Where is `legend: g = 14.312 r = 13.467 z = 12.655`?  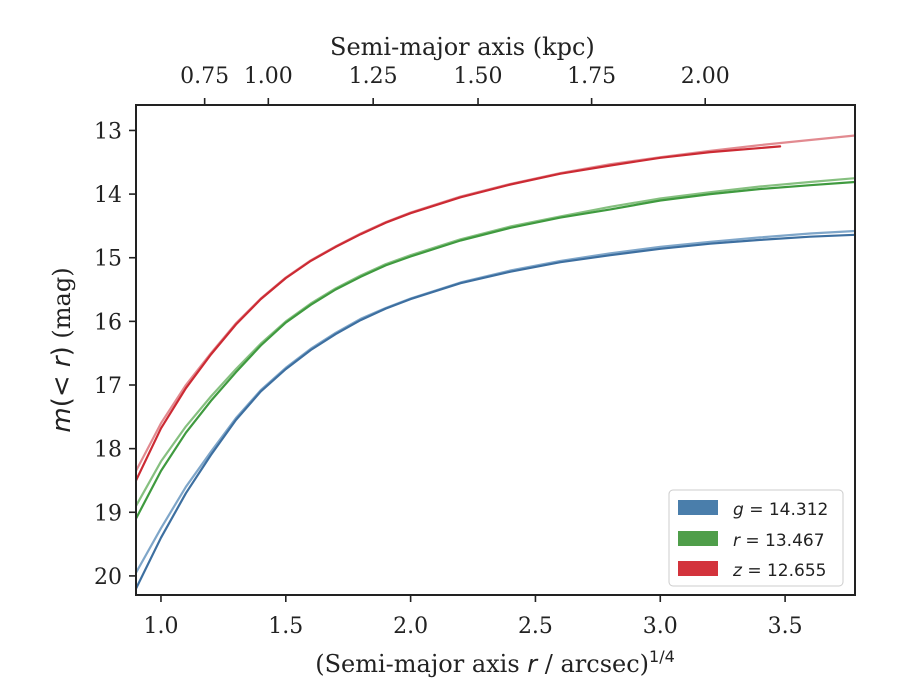
legend: g = 14.312 r = 13.467 z = 12.655 is located at coordinates (756, 538).